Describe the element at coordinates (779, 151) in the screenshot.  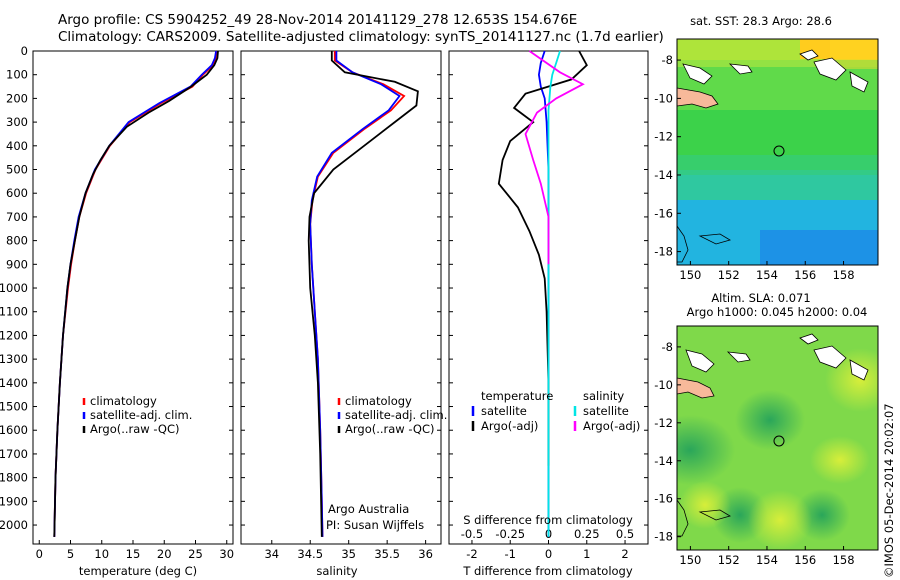
I see `sst-argo-position-marker` at that location.